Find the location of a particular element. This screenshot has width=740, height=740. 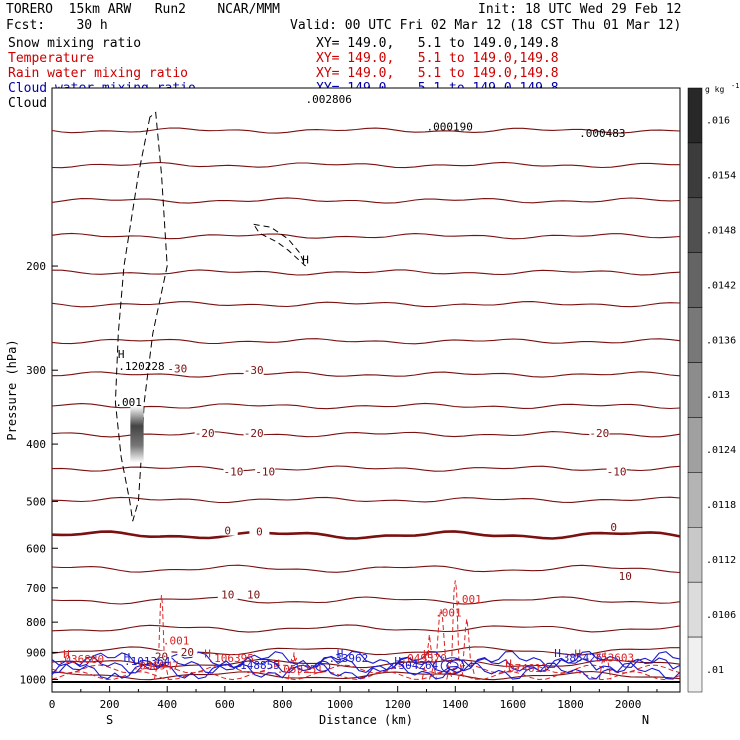

value-label: .101364 is located at coordinates (147, 661).